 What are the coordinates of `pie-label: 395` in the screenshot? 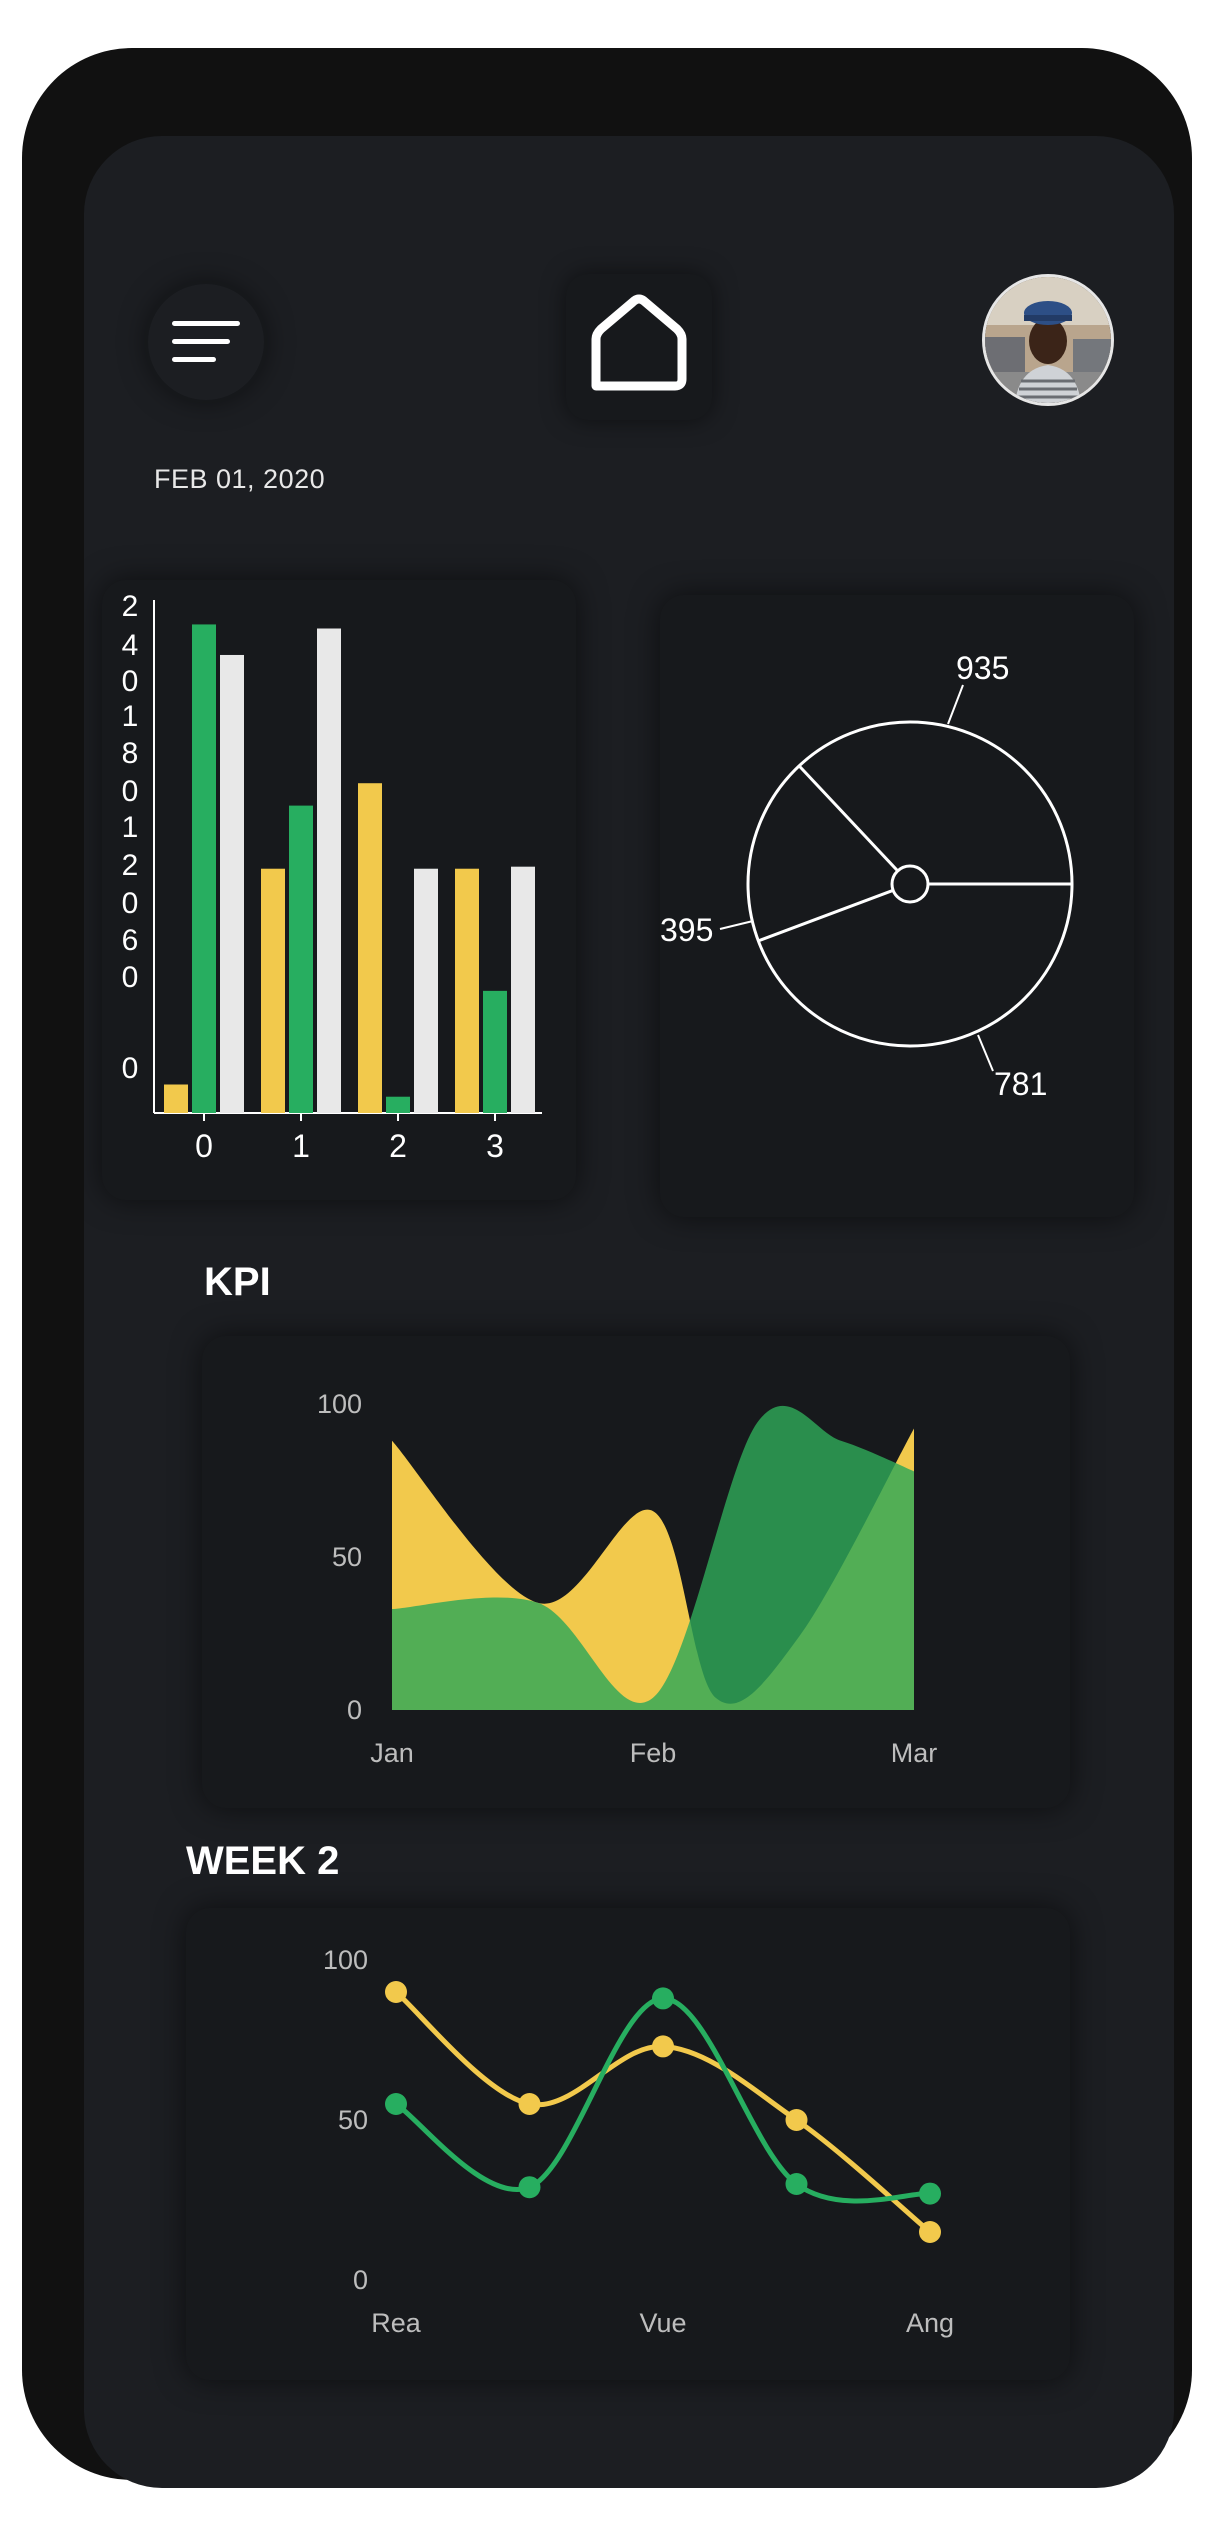 It's located at (686, 930).